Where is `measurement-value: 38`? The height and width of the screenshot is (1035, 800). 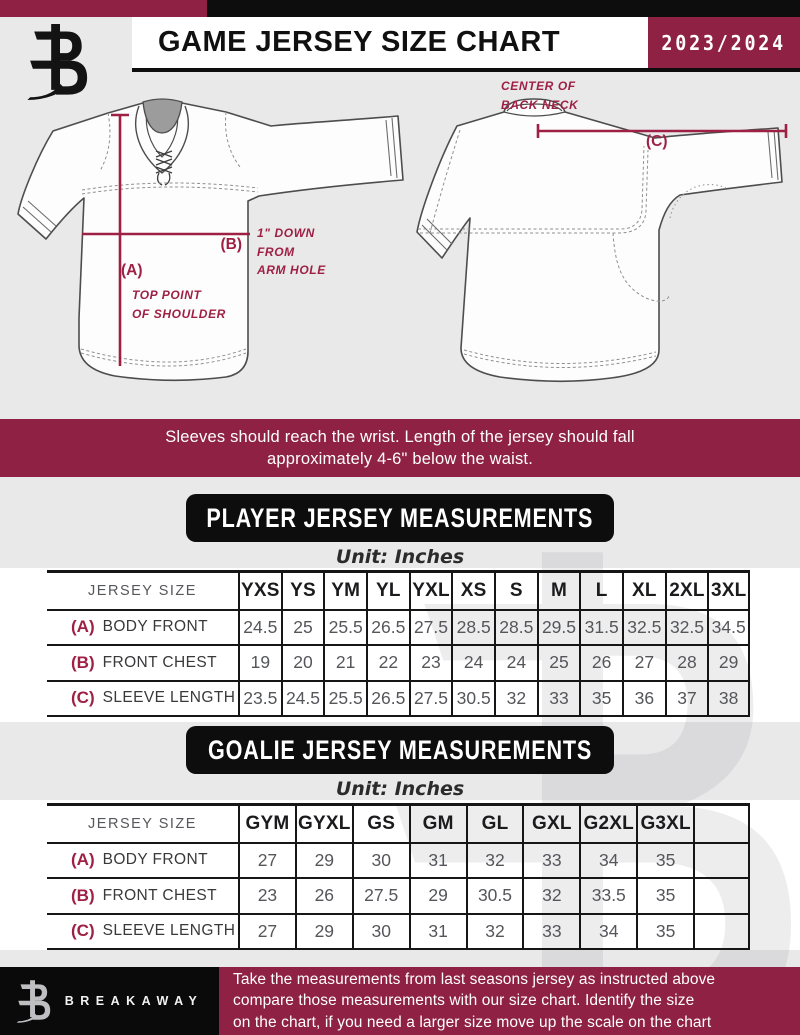 measurement-value: 38 is located at coordinates (728, 698).